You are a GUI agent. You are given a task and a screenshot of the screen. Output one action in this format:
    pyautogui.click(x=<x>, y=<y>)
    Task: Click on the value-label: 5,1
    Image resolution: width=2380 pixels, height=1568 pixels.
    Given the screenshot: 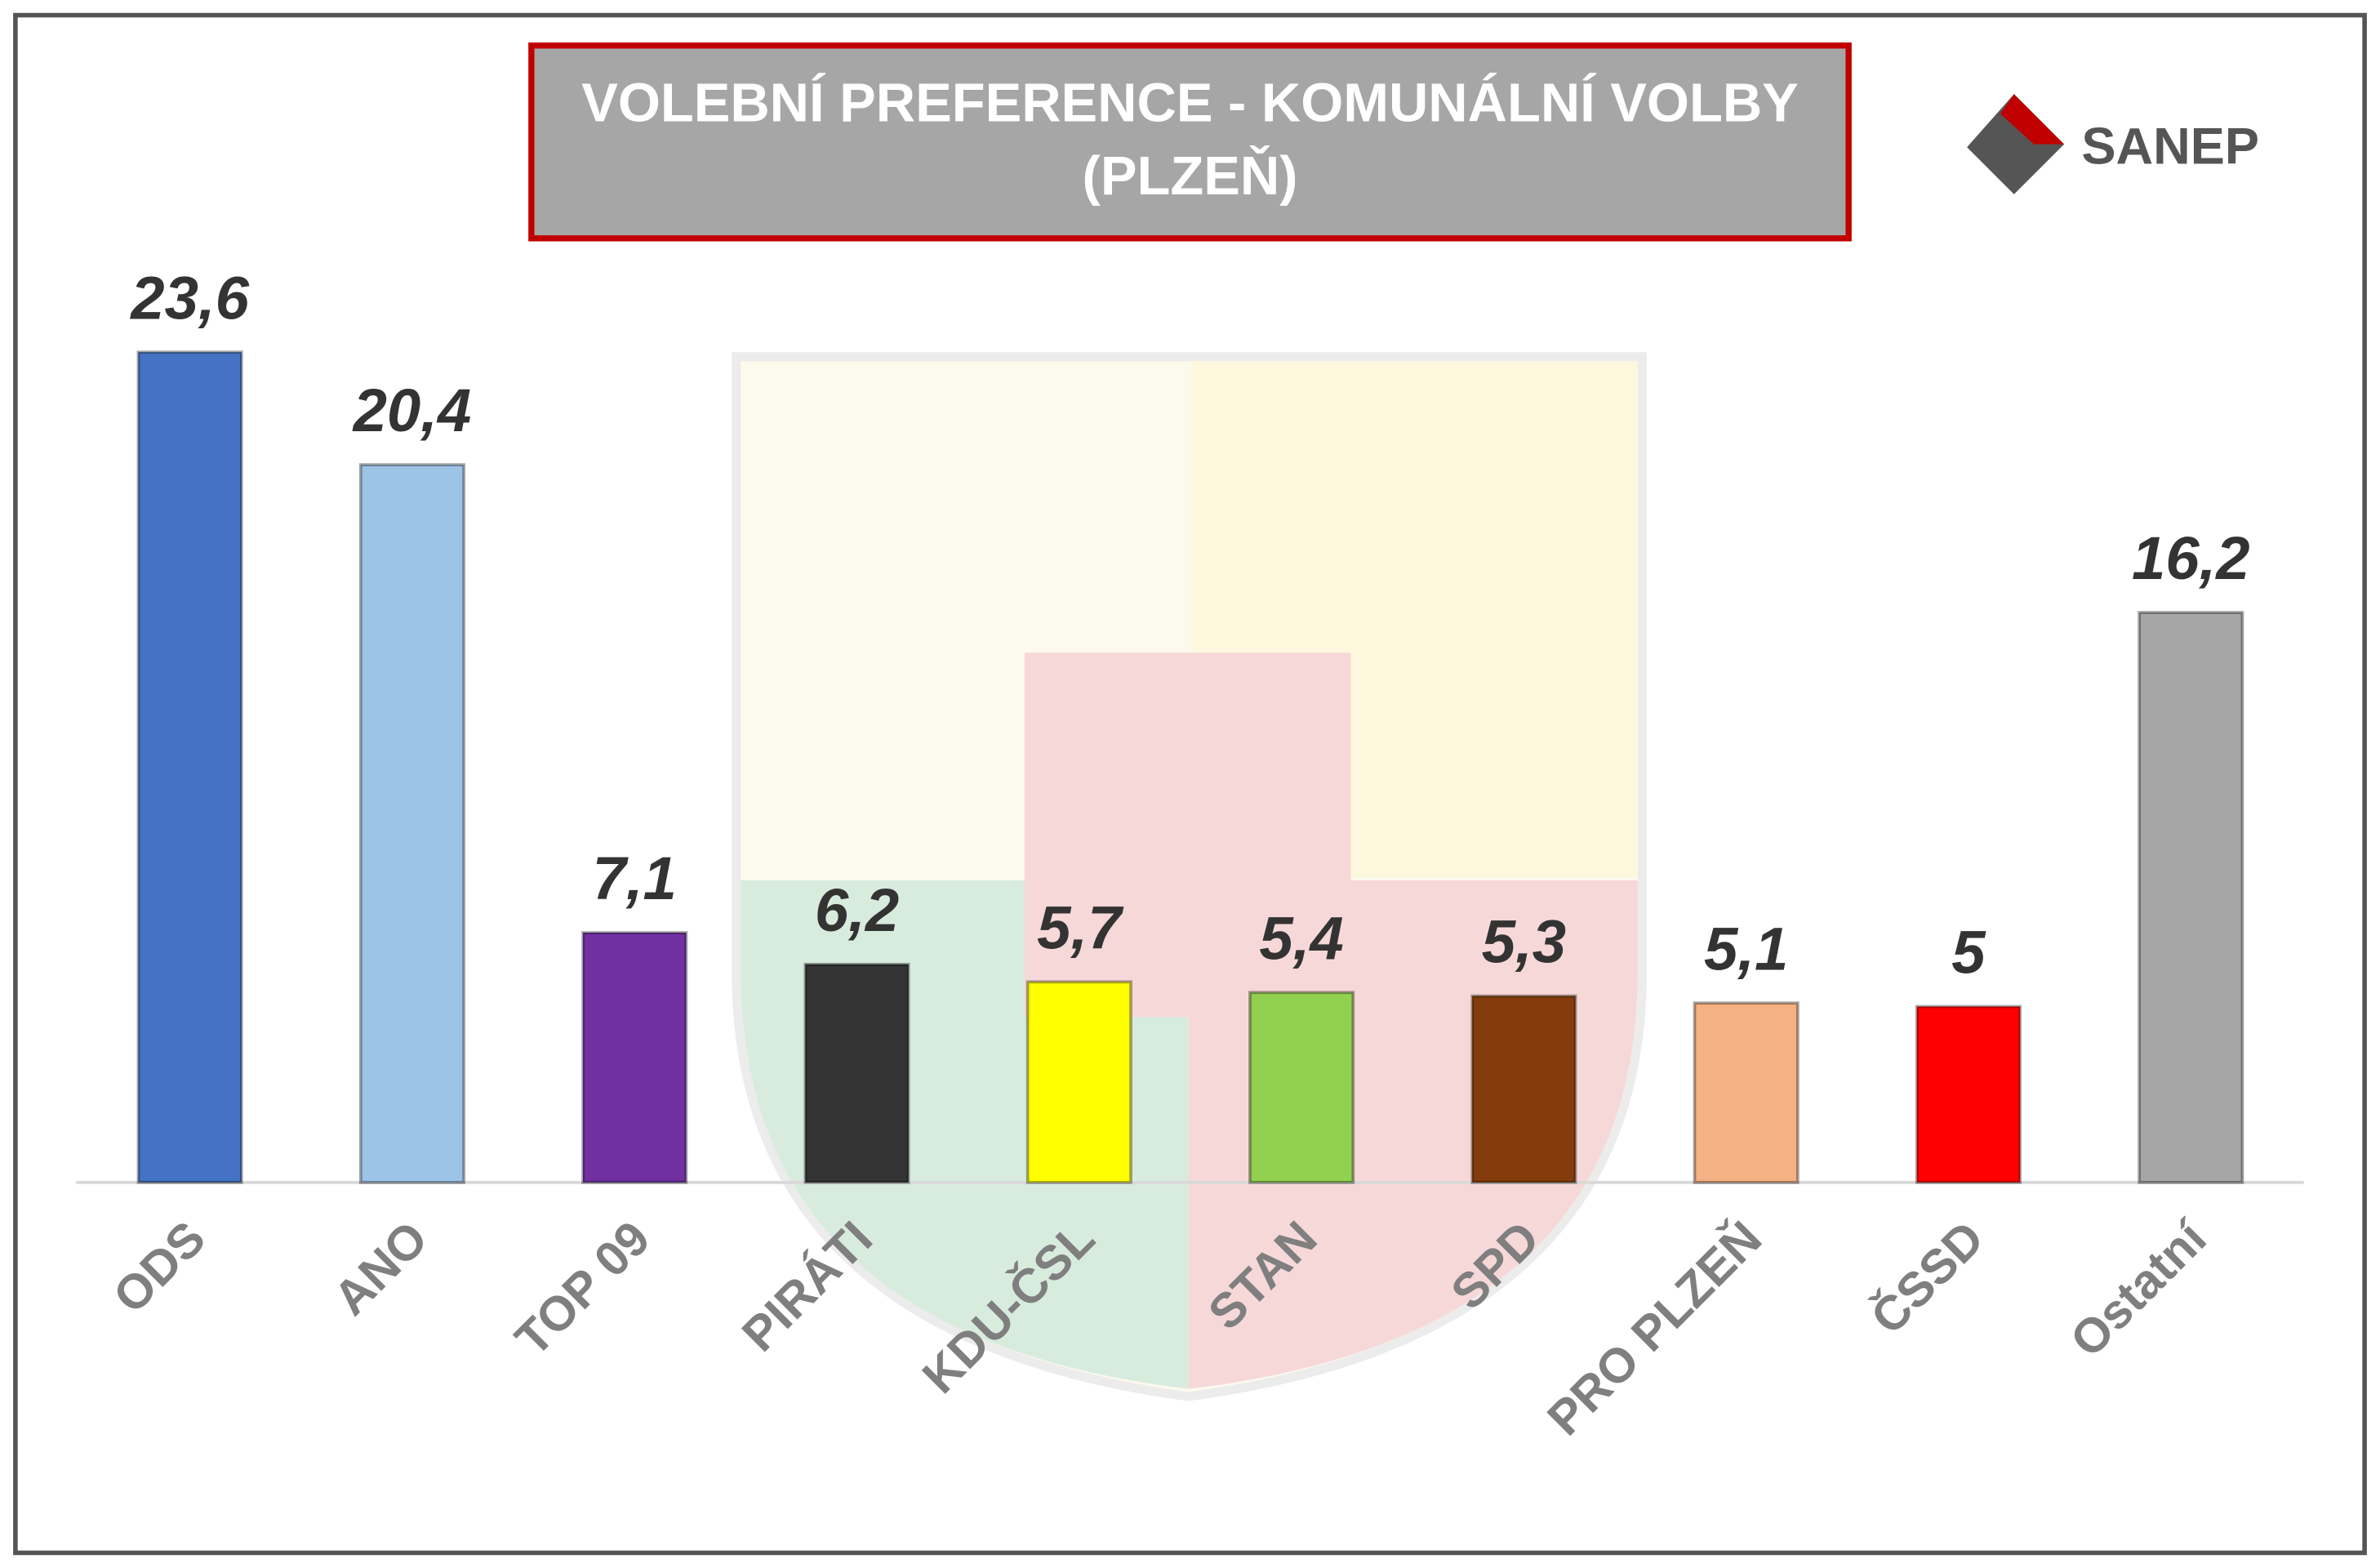 What is the action you would take?
    pyautogui.click(x=1746, y=949)
    